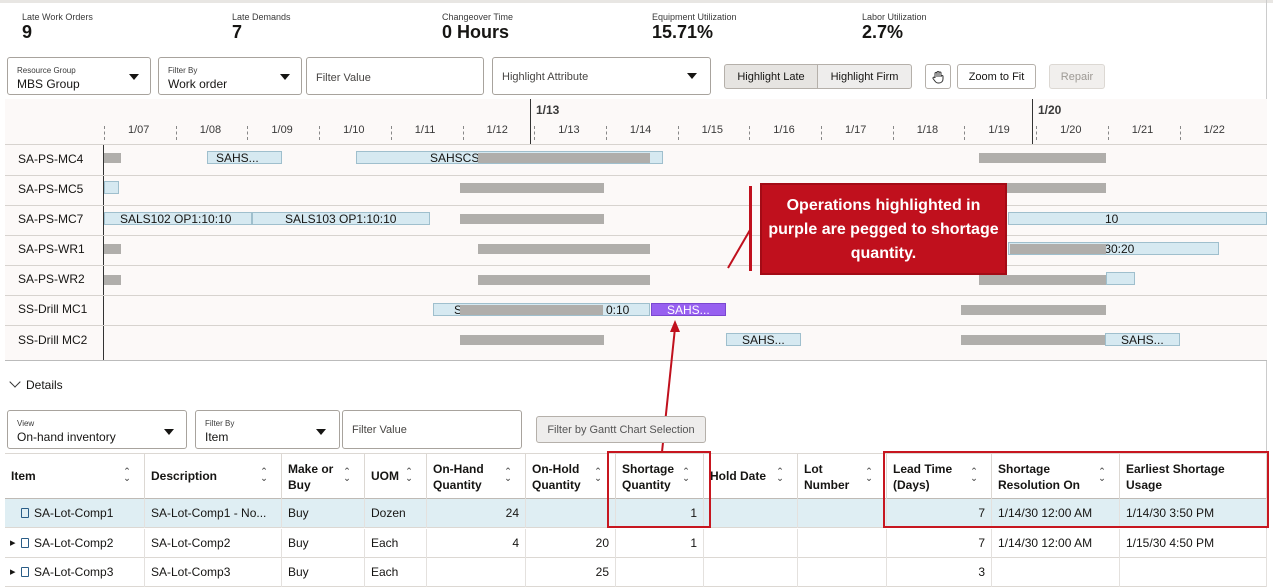  I want to click on column-header: Make or Buy ⌃⌄, so click(323, 476).